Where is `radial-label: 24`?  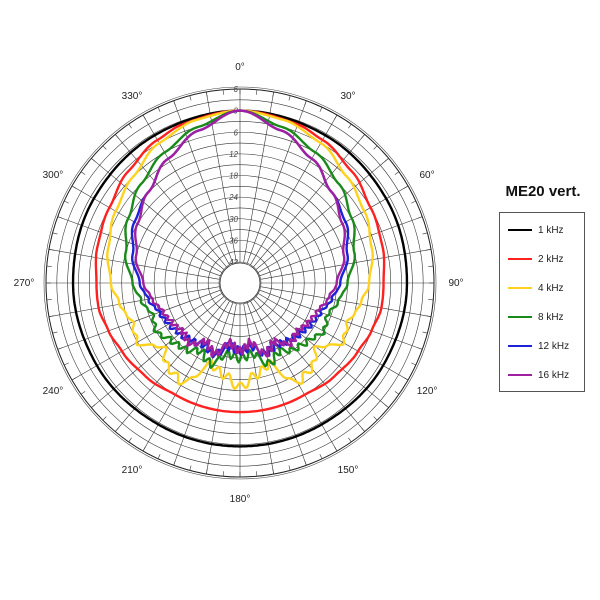 radial-label: 24 is located at coordinates (233, 197).